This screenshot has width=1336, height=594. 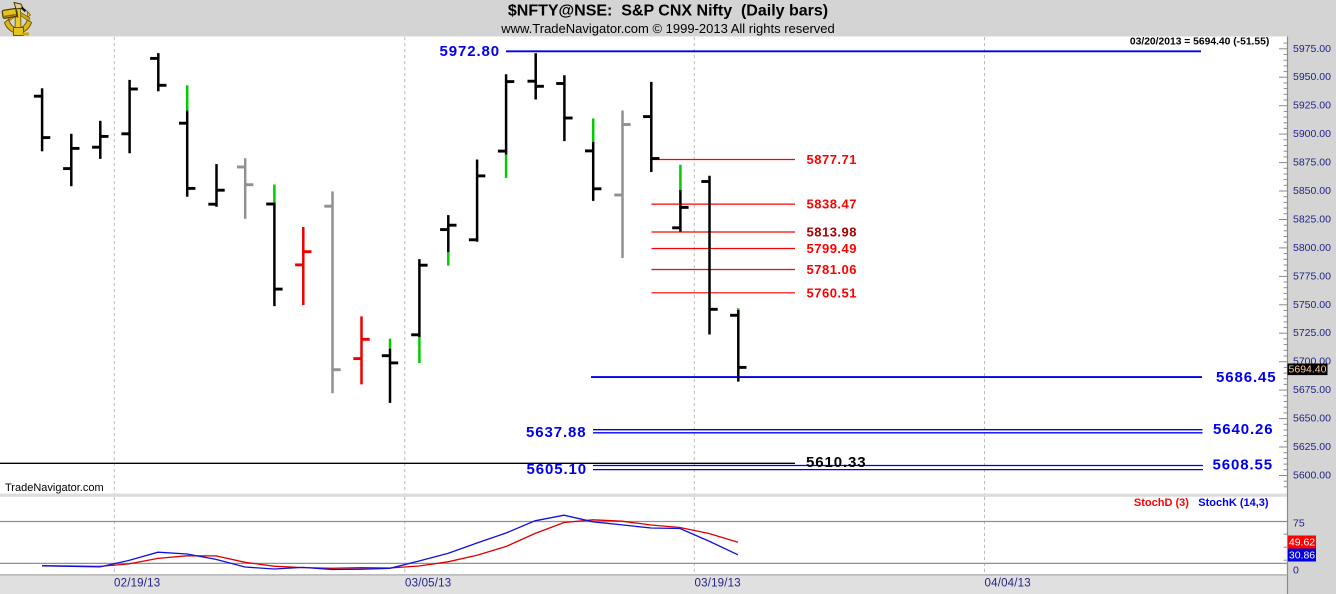 What do you see at coordinates (1302, 555) in the screenshot?
I see `svg-text: 30.86` at bounding box center [1302, 555].